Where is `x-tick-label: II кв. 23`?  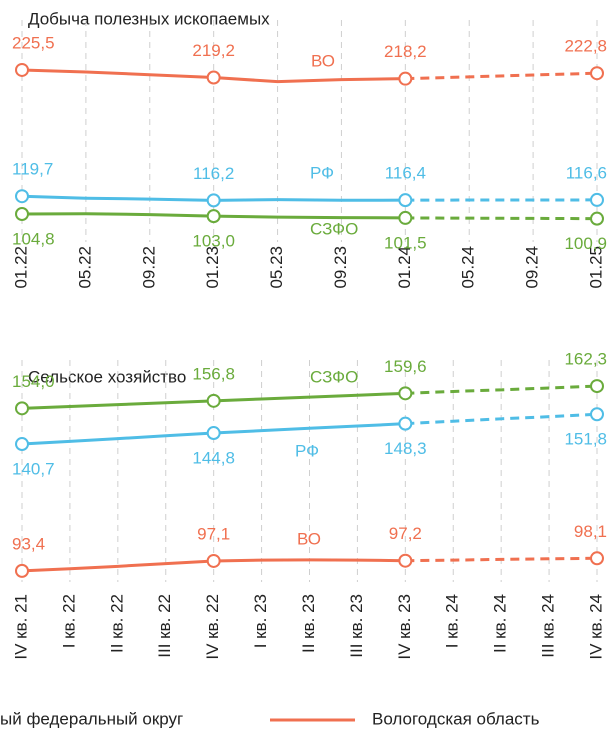
x-tick-label: II кв. 23 is located at coordinates (308, 623).